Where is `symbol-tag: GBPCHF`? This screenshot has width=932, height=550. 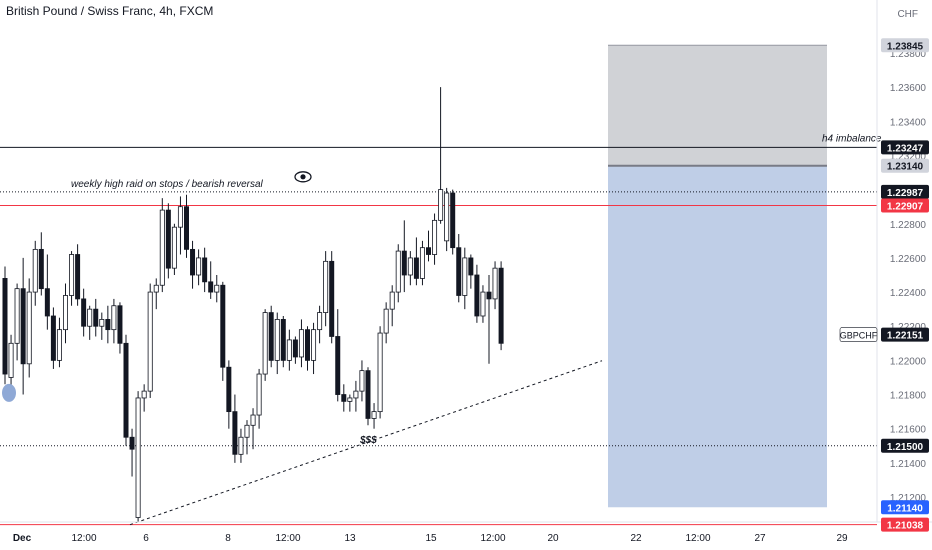
symbol-tag: GBPCHF is located at coordinates (859, 336).